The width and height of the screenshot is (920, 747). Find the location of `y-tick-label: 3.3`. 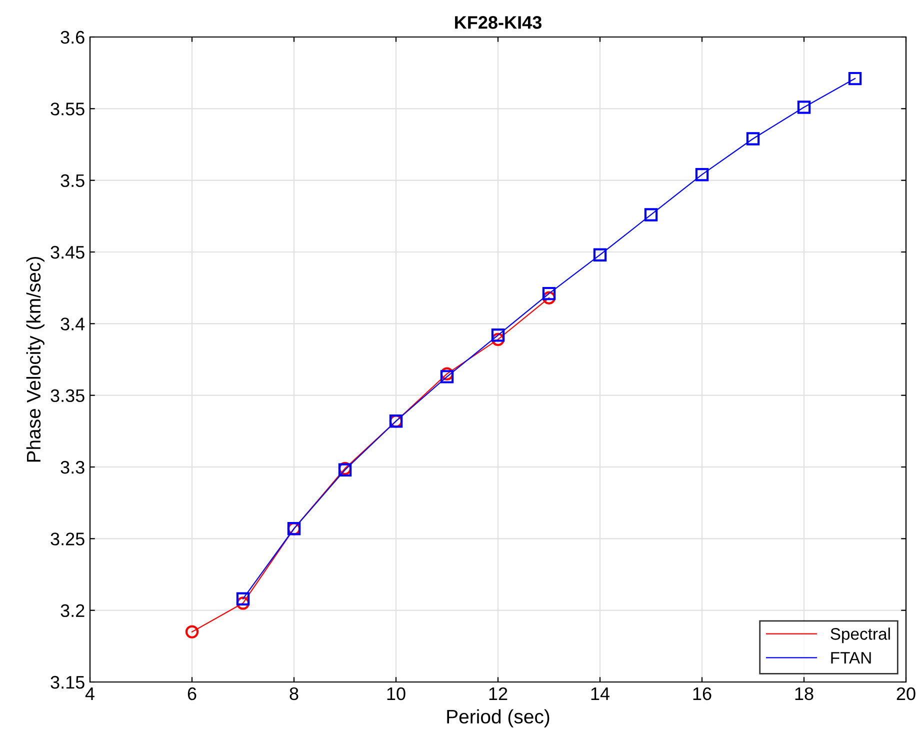

y-tick-label: 3.3 is located at coordinates (72, 467).